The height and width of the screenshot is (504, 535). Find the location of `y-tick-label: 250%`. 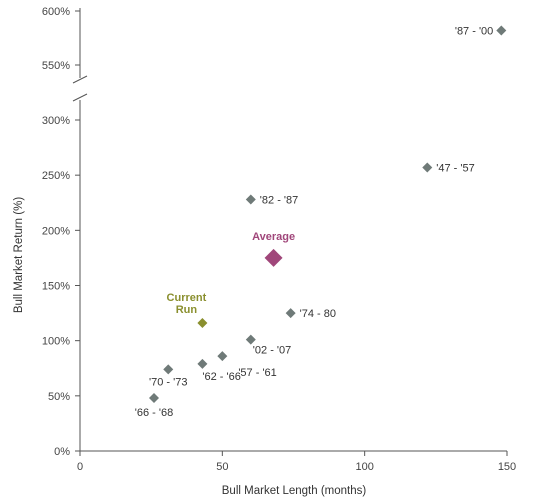

y-tick-label: 250% is located at coordinates (56, 176).